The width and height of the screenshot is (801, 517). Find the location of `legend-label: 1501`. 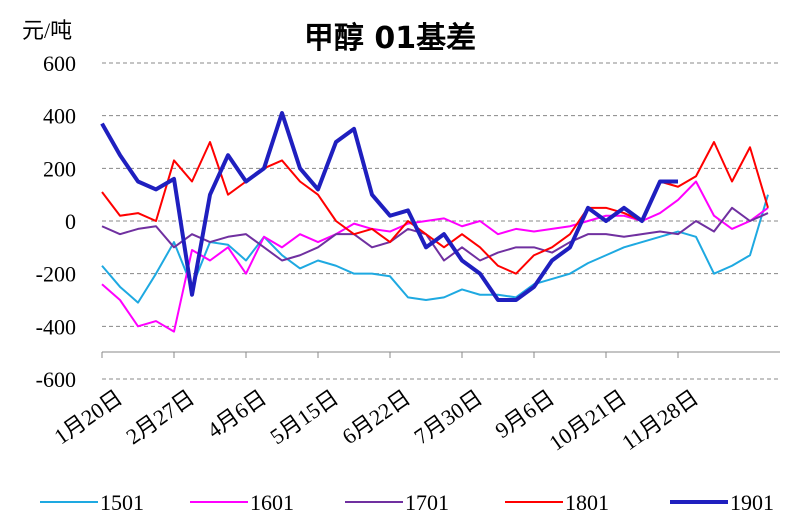

legend-label: 1501 is located at coordinates (122, 502).